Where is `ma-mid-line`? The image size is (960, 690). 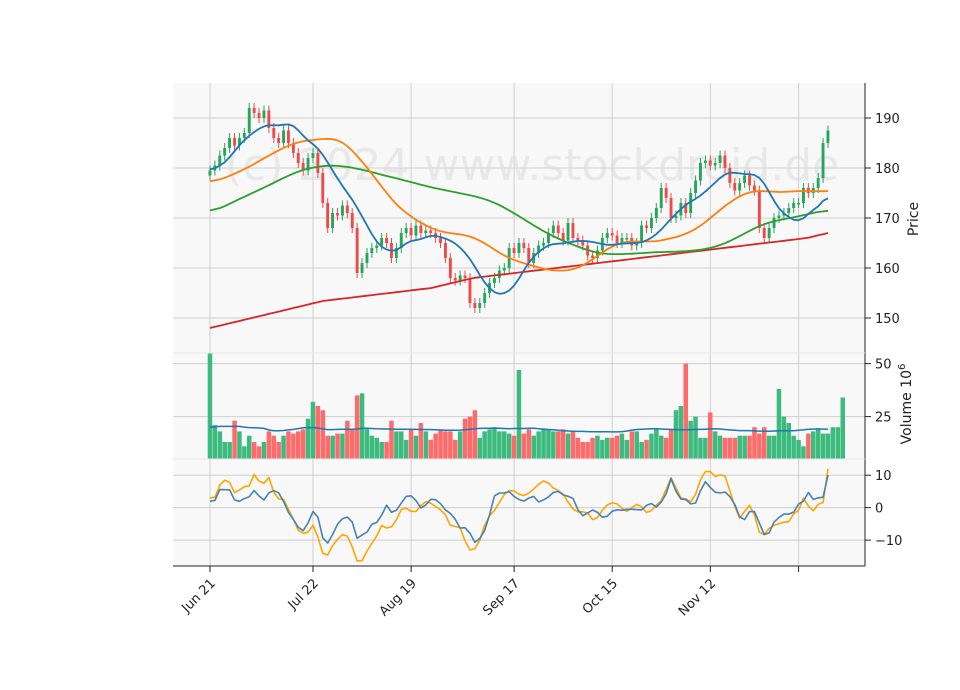
ma-mid-line is located at coordinates (519, 204).